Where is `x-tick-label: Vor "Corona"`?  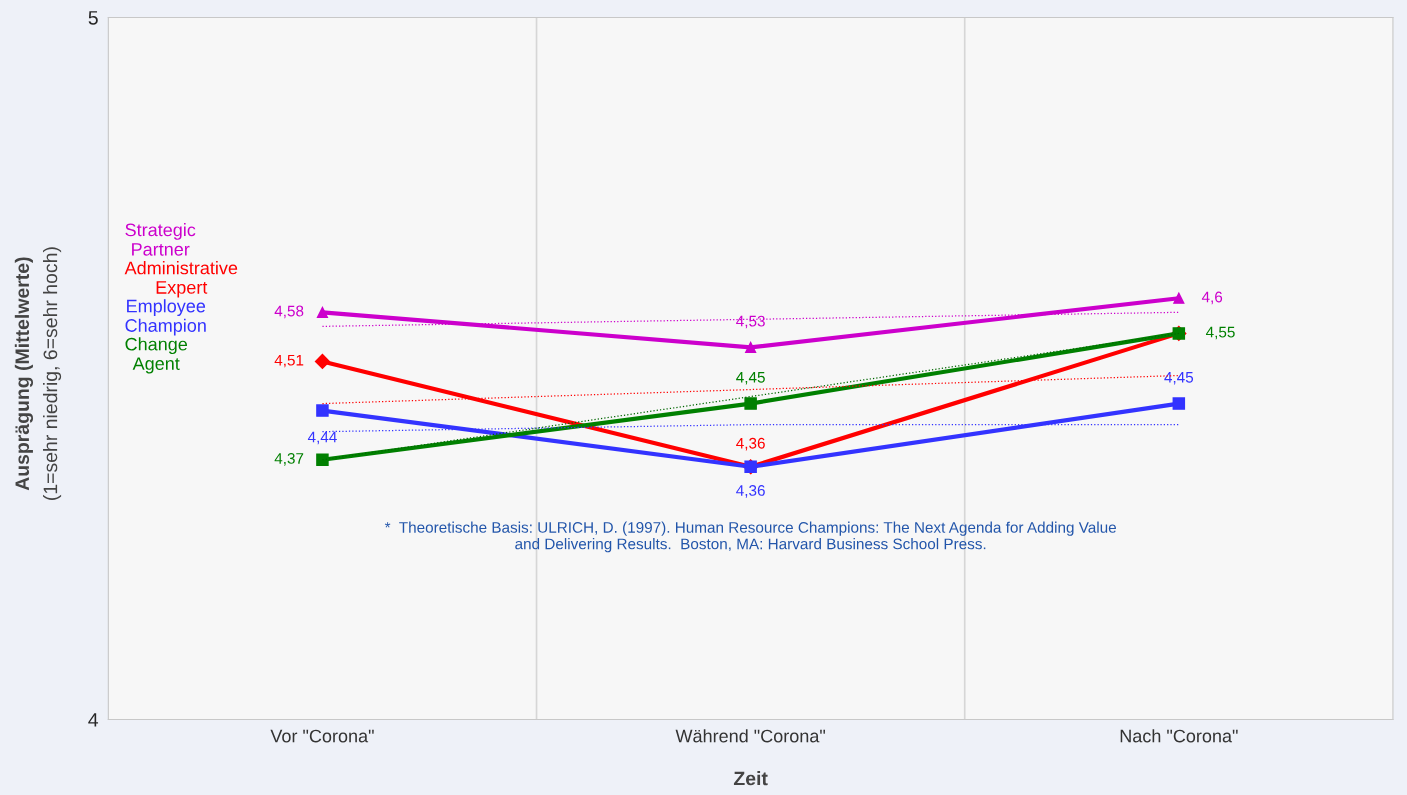 x-tick-label: Vor "Corona" is located at coordinates (322, 736).